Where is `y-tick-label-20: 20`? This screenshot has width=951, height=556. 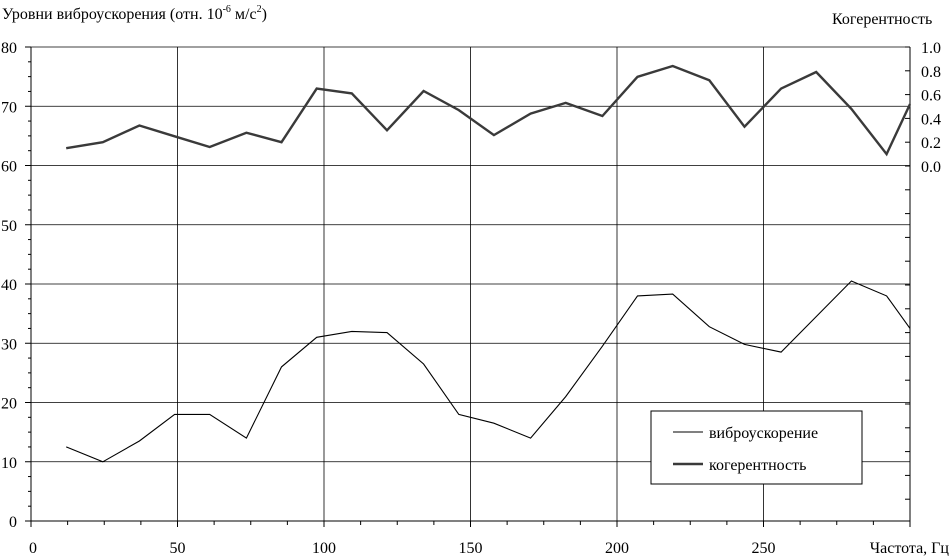
y-tick-label-20: 20 is located at coordinates (9, 404).